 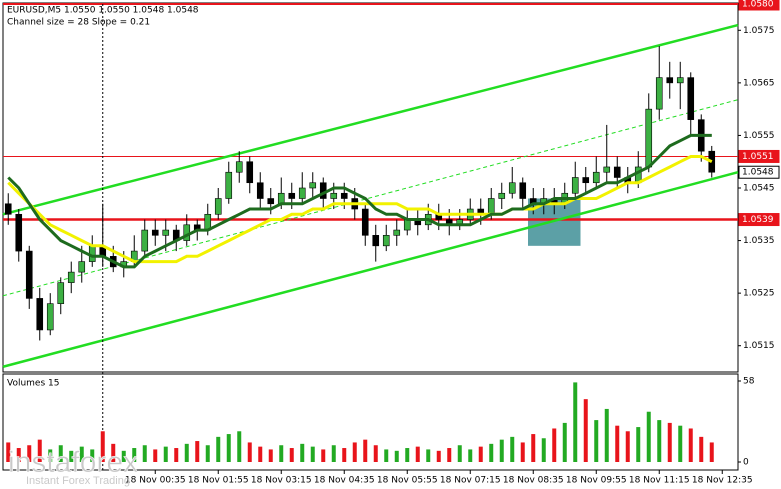 What do you see at coordinates (218, 481) in the screenshot?
I see `x-tick-label: 18 Nov 01:55` at bounding box center [218, 481].